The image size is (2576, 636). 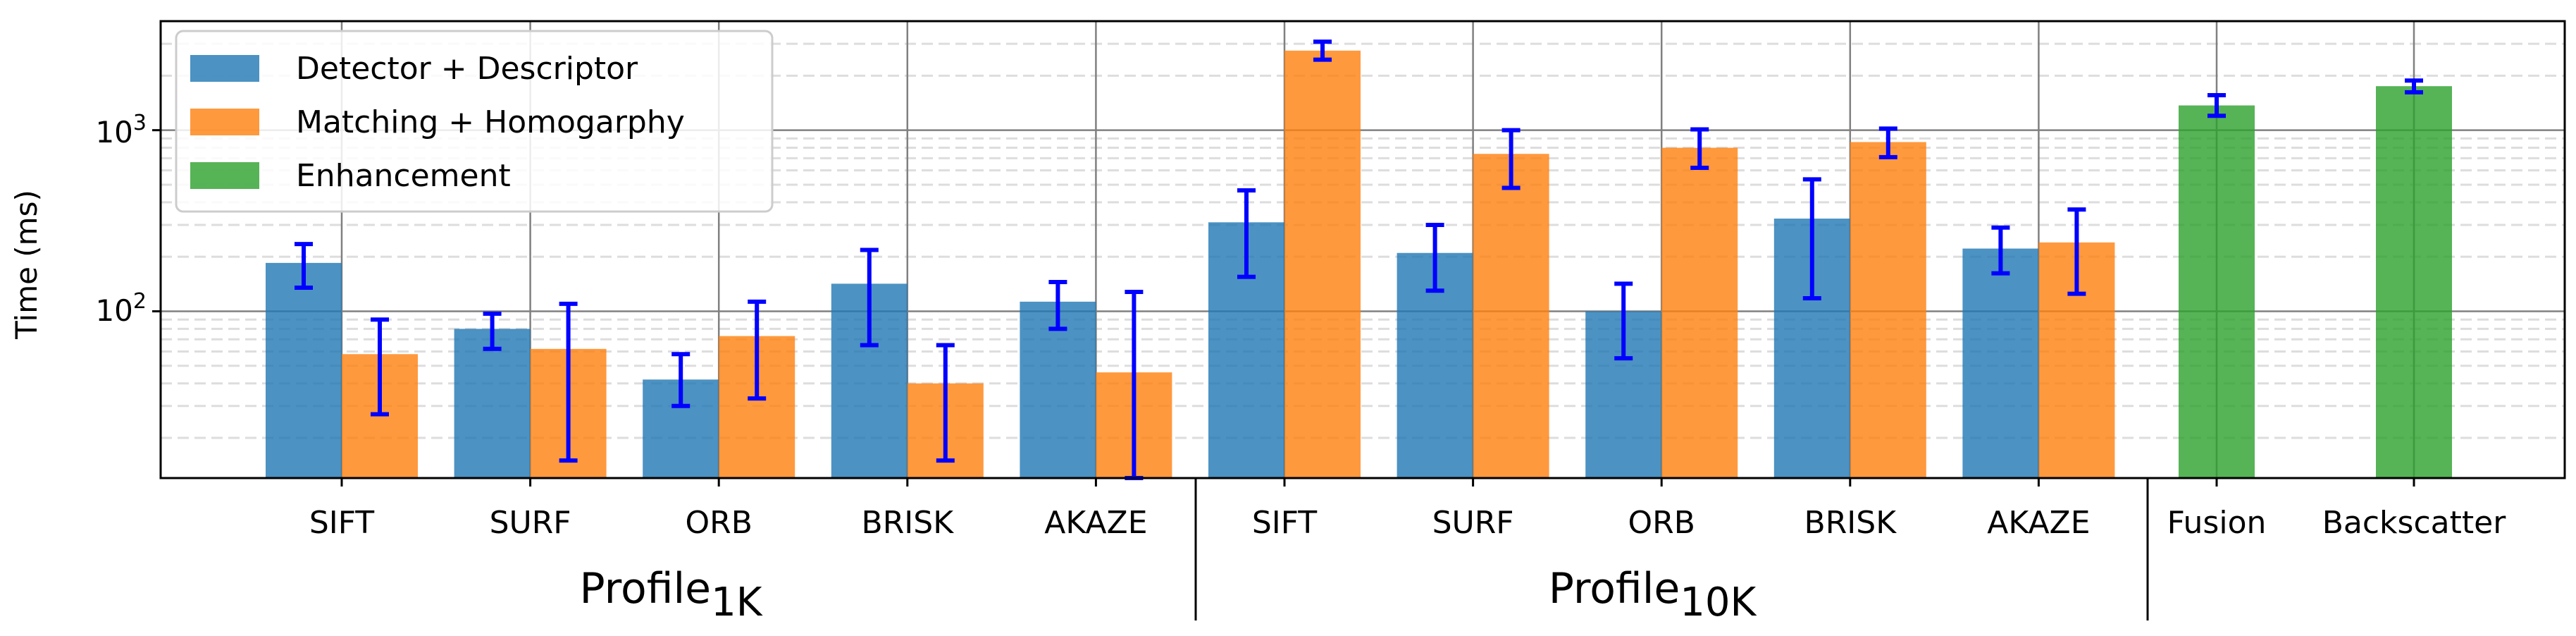 I want to click on y-tick-label-100: 102, so click(x=121, y=308).